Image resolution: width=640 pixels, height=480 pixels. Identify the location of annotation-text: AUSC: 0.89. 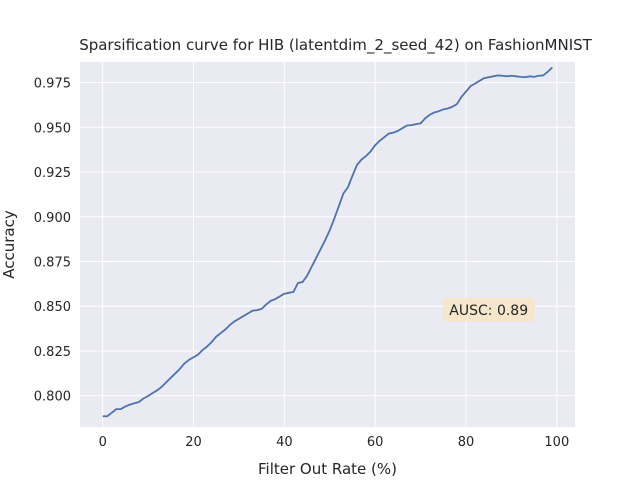
(488, 311).